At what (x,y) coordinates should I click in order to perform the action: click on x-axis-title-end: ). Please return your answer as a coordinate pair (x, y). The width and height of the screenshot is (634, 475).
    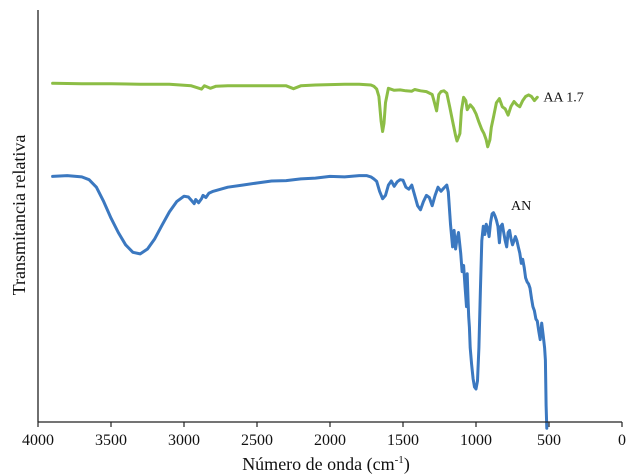
    Looking at the image, I should click on (407, 464).